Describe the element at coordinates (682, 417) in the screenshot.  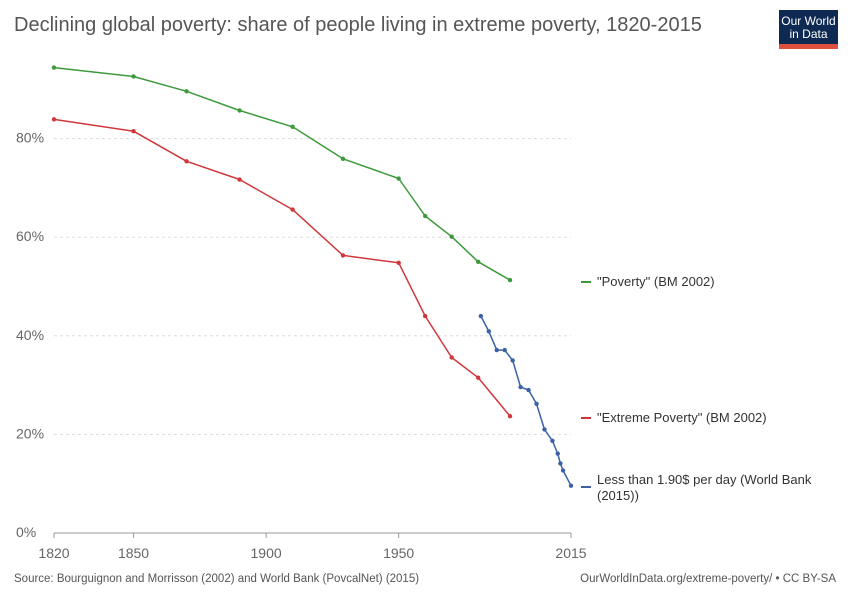
I see `legend-label: "Extreme Poverty" (BM 2002)` at that location.